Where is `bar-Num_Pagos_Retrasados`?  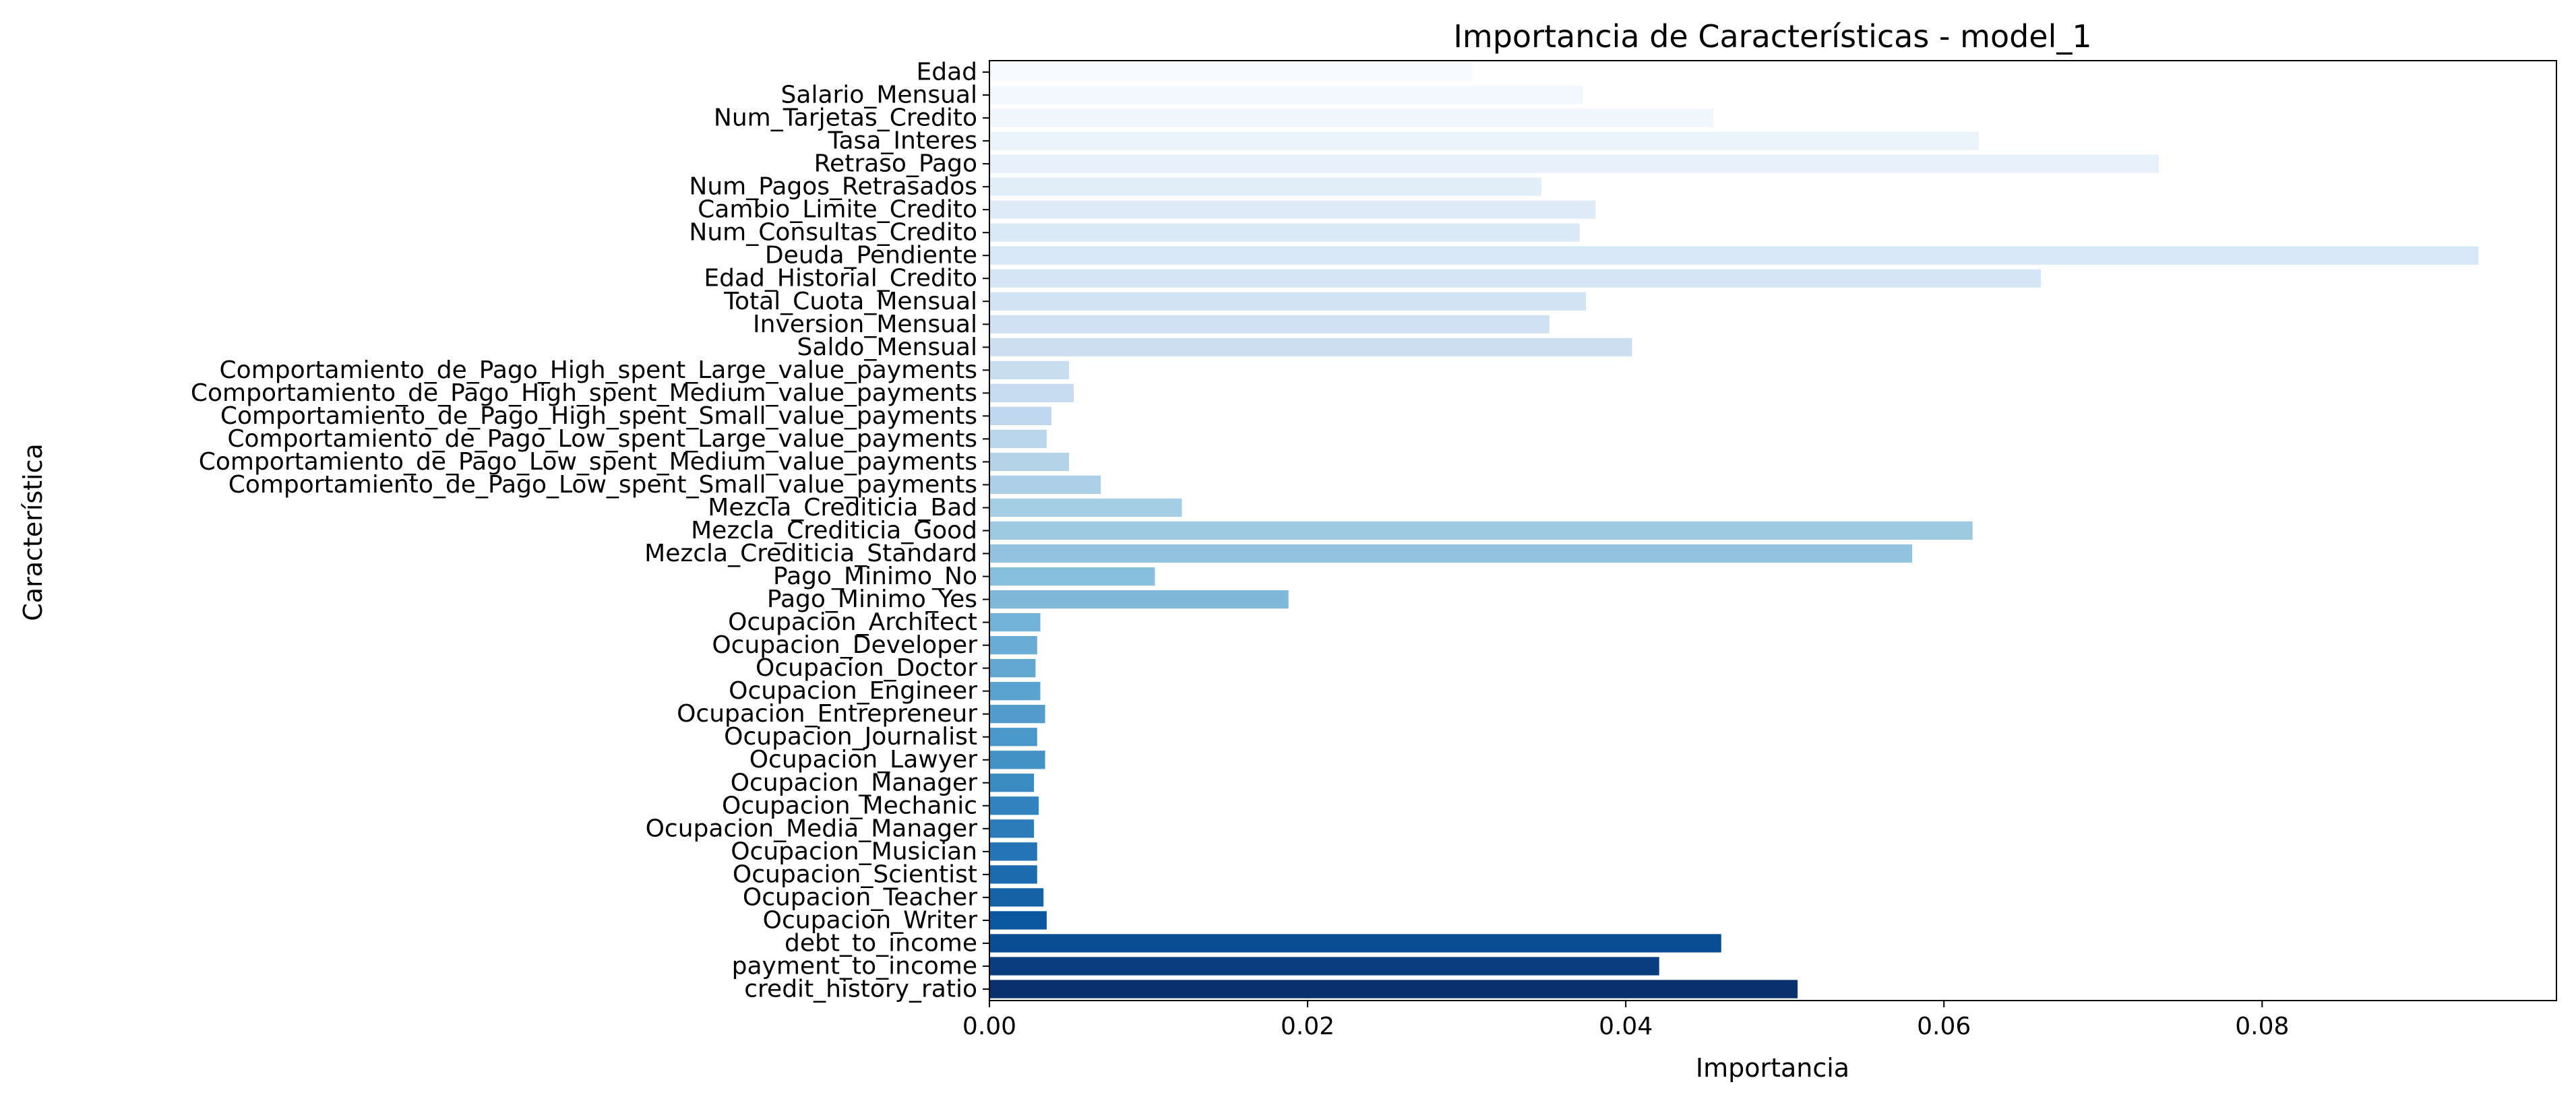
bar-Num_Pagos_Retrasados is located at coordinates (1266, 186).